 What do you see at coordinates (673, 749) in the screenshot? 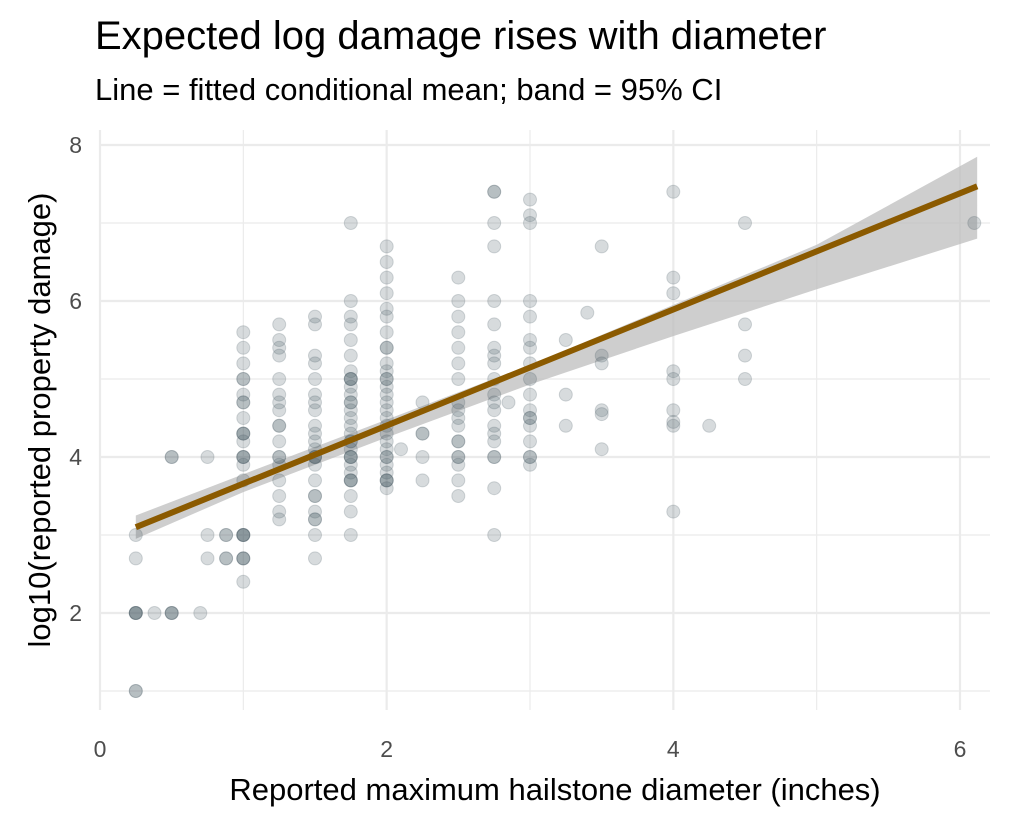
I see `x-tick-label: 4` at bounding box center [673, 749].